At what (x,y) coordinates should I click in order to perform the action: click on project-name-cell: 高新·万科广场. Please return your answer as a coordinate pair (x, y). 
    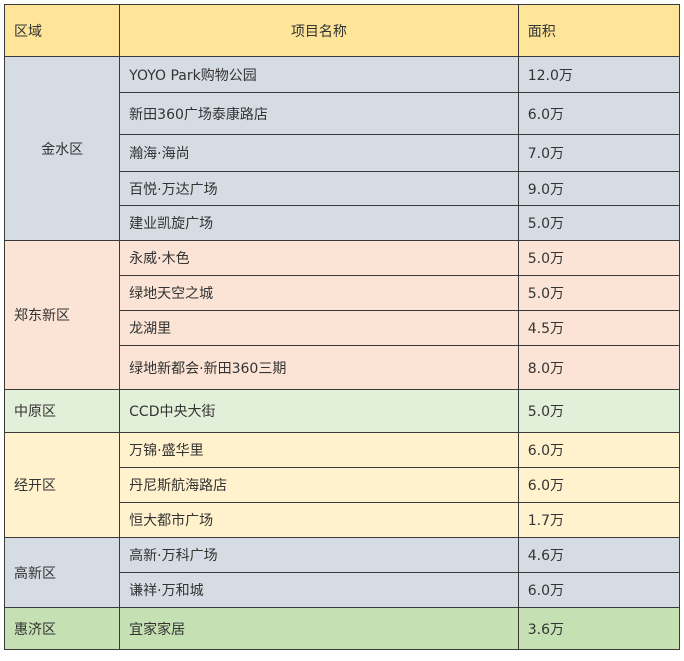
    Looking at the image, I should click on (319, 555).